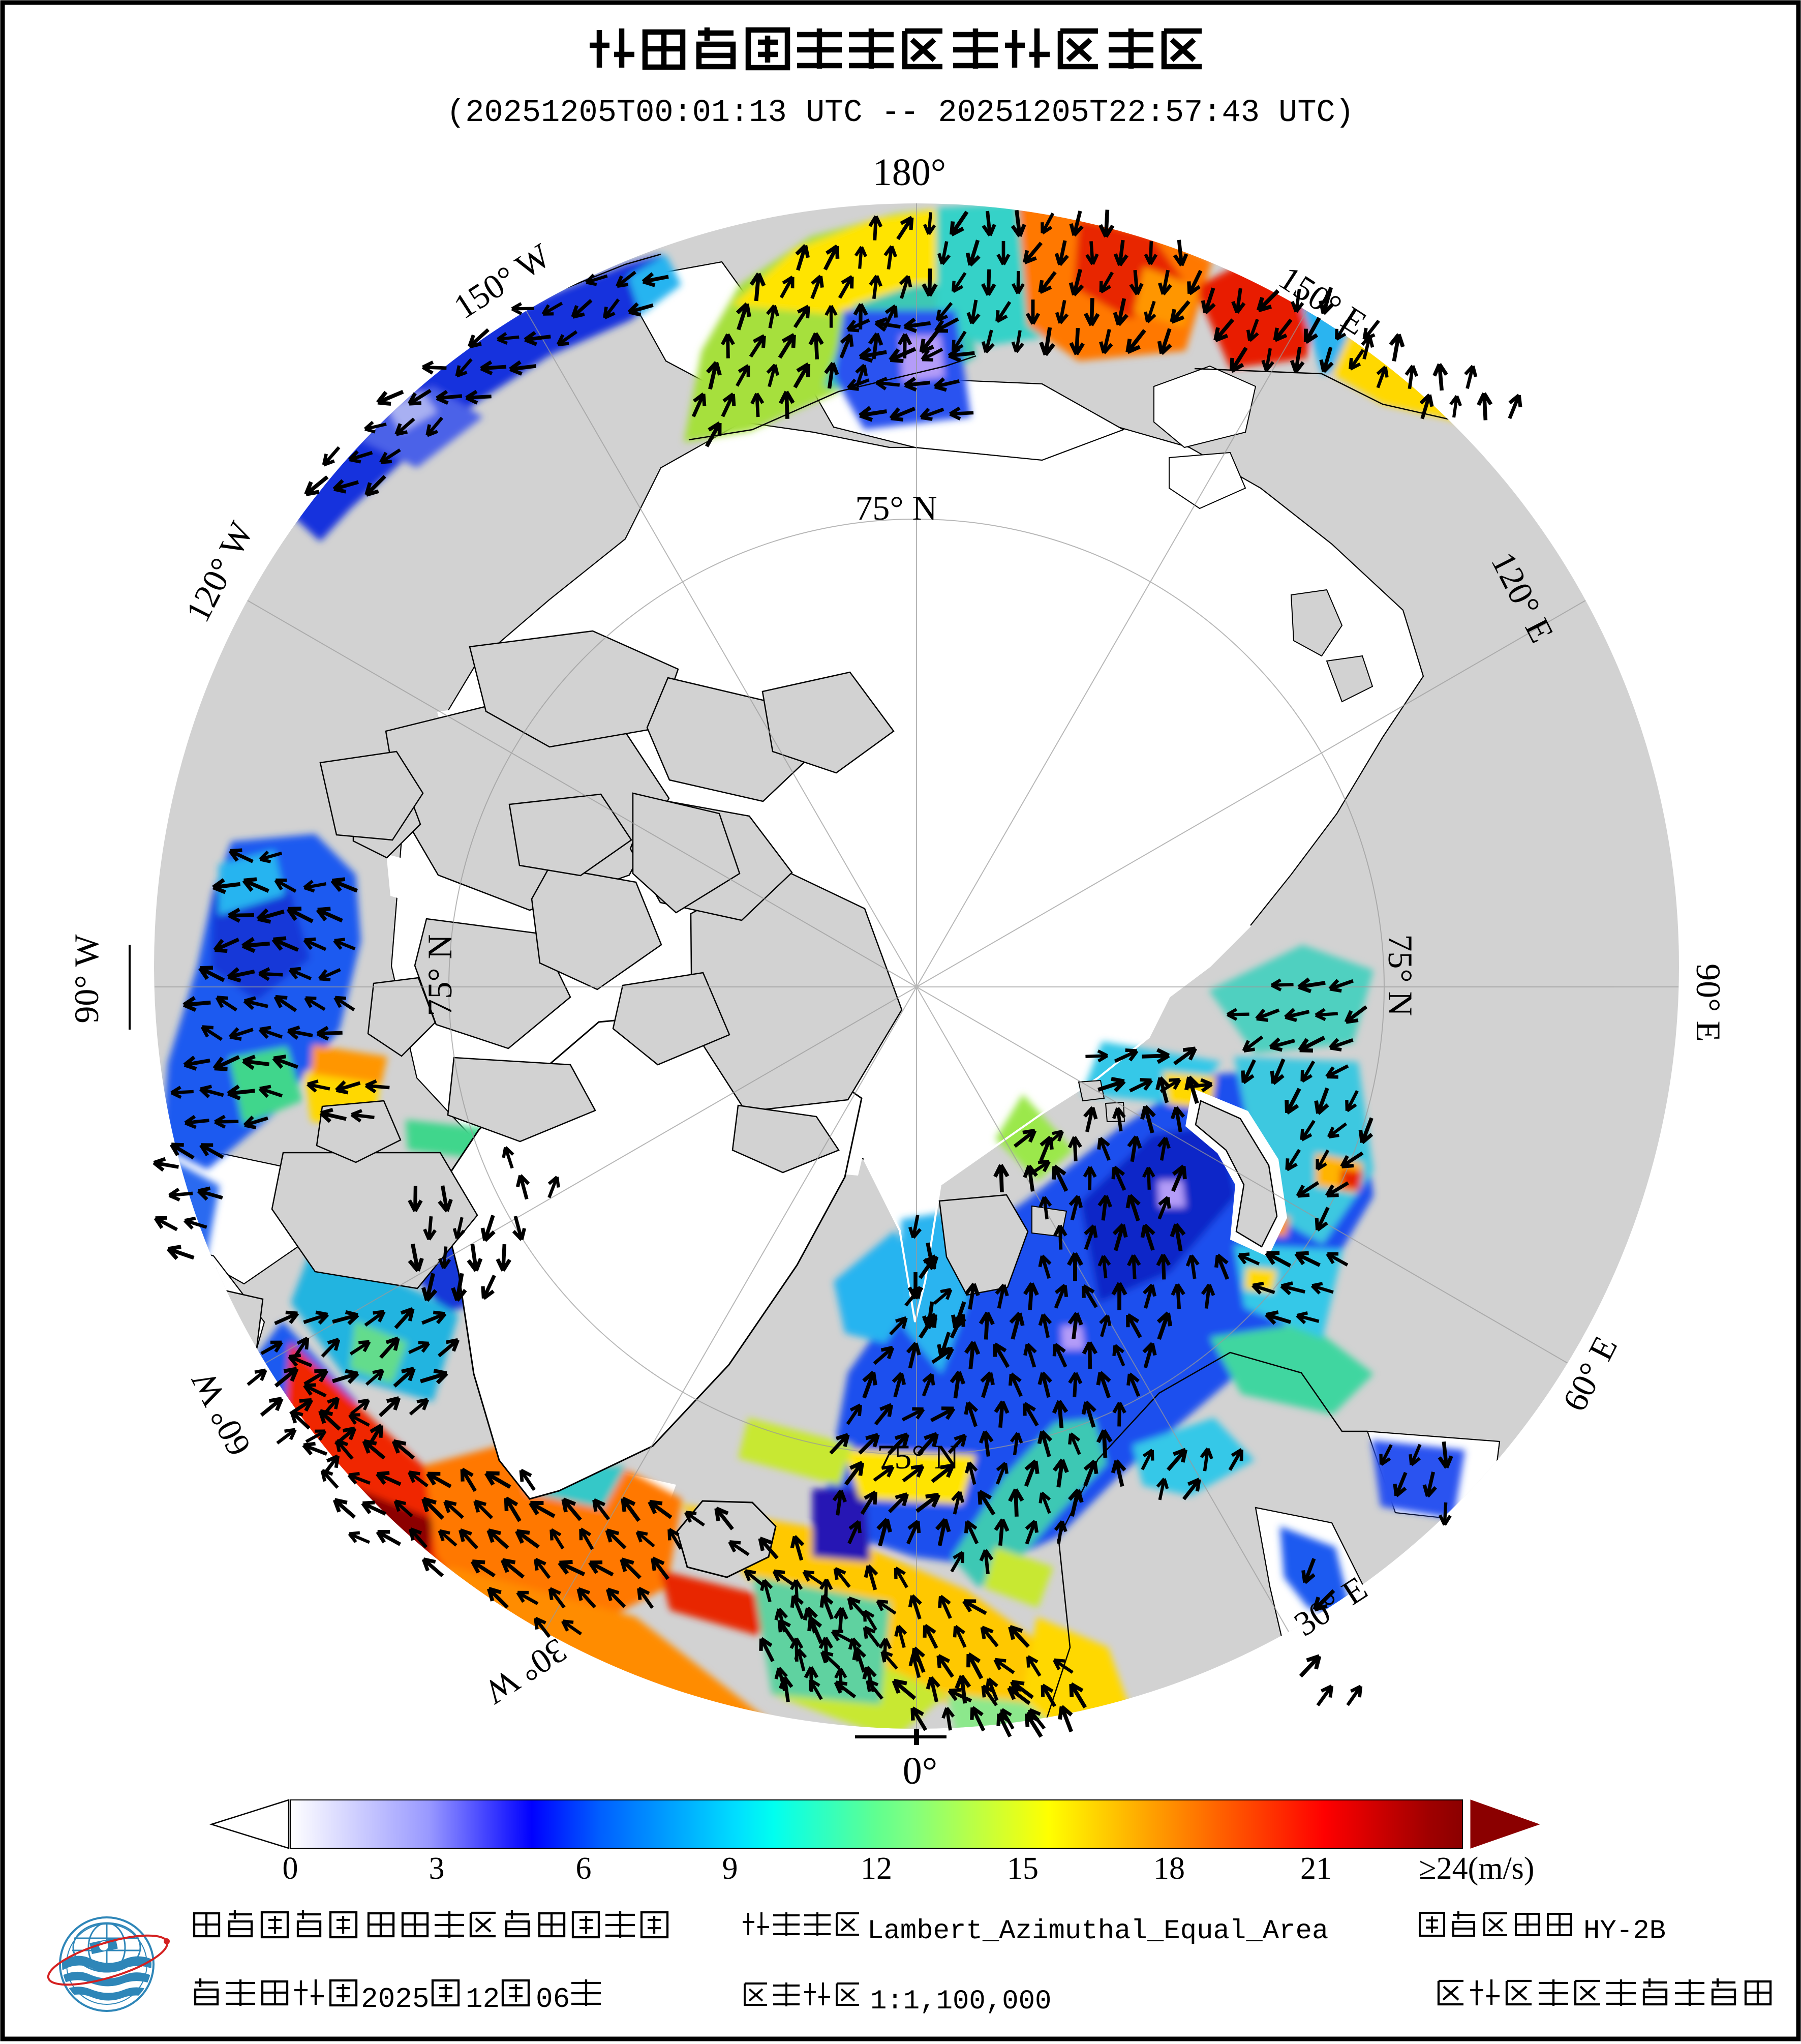 The height and width of the screenshot is (2044, 1801). I want to click on svg-text: Lambert_Azimuthal_Equal_Area, so click(1098, 1931).